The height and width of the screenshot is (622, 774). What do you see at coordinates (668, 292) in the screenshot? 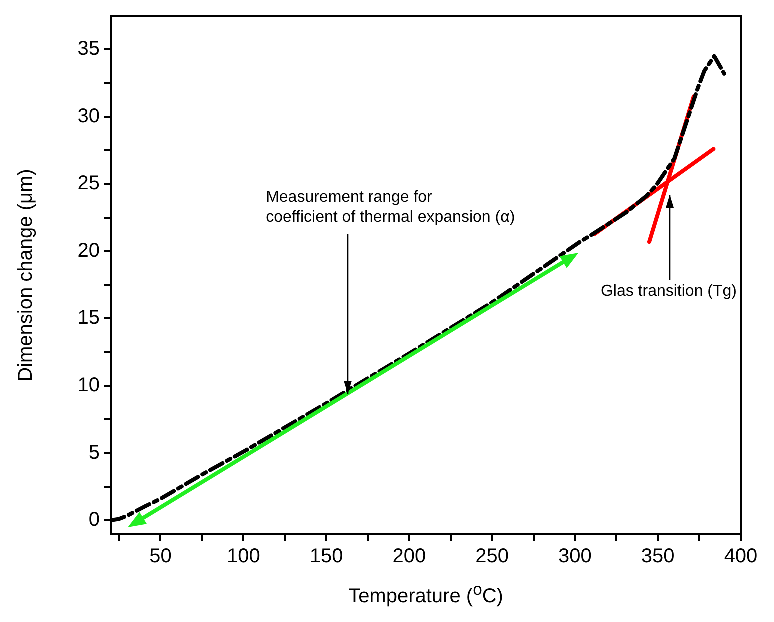
I see `annotation: Glas transition (Tg)` at bounding box center [668, 292].